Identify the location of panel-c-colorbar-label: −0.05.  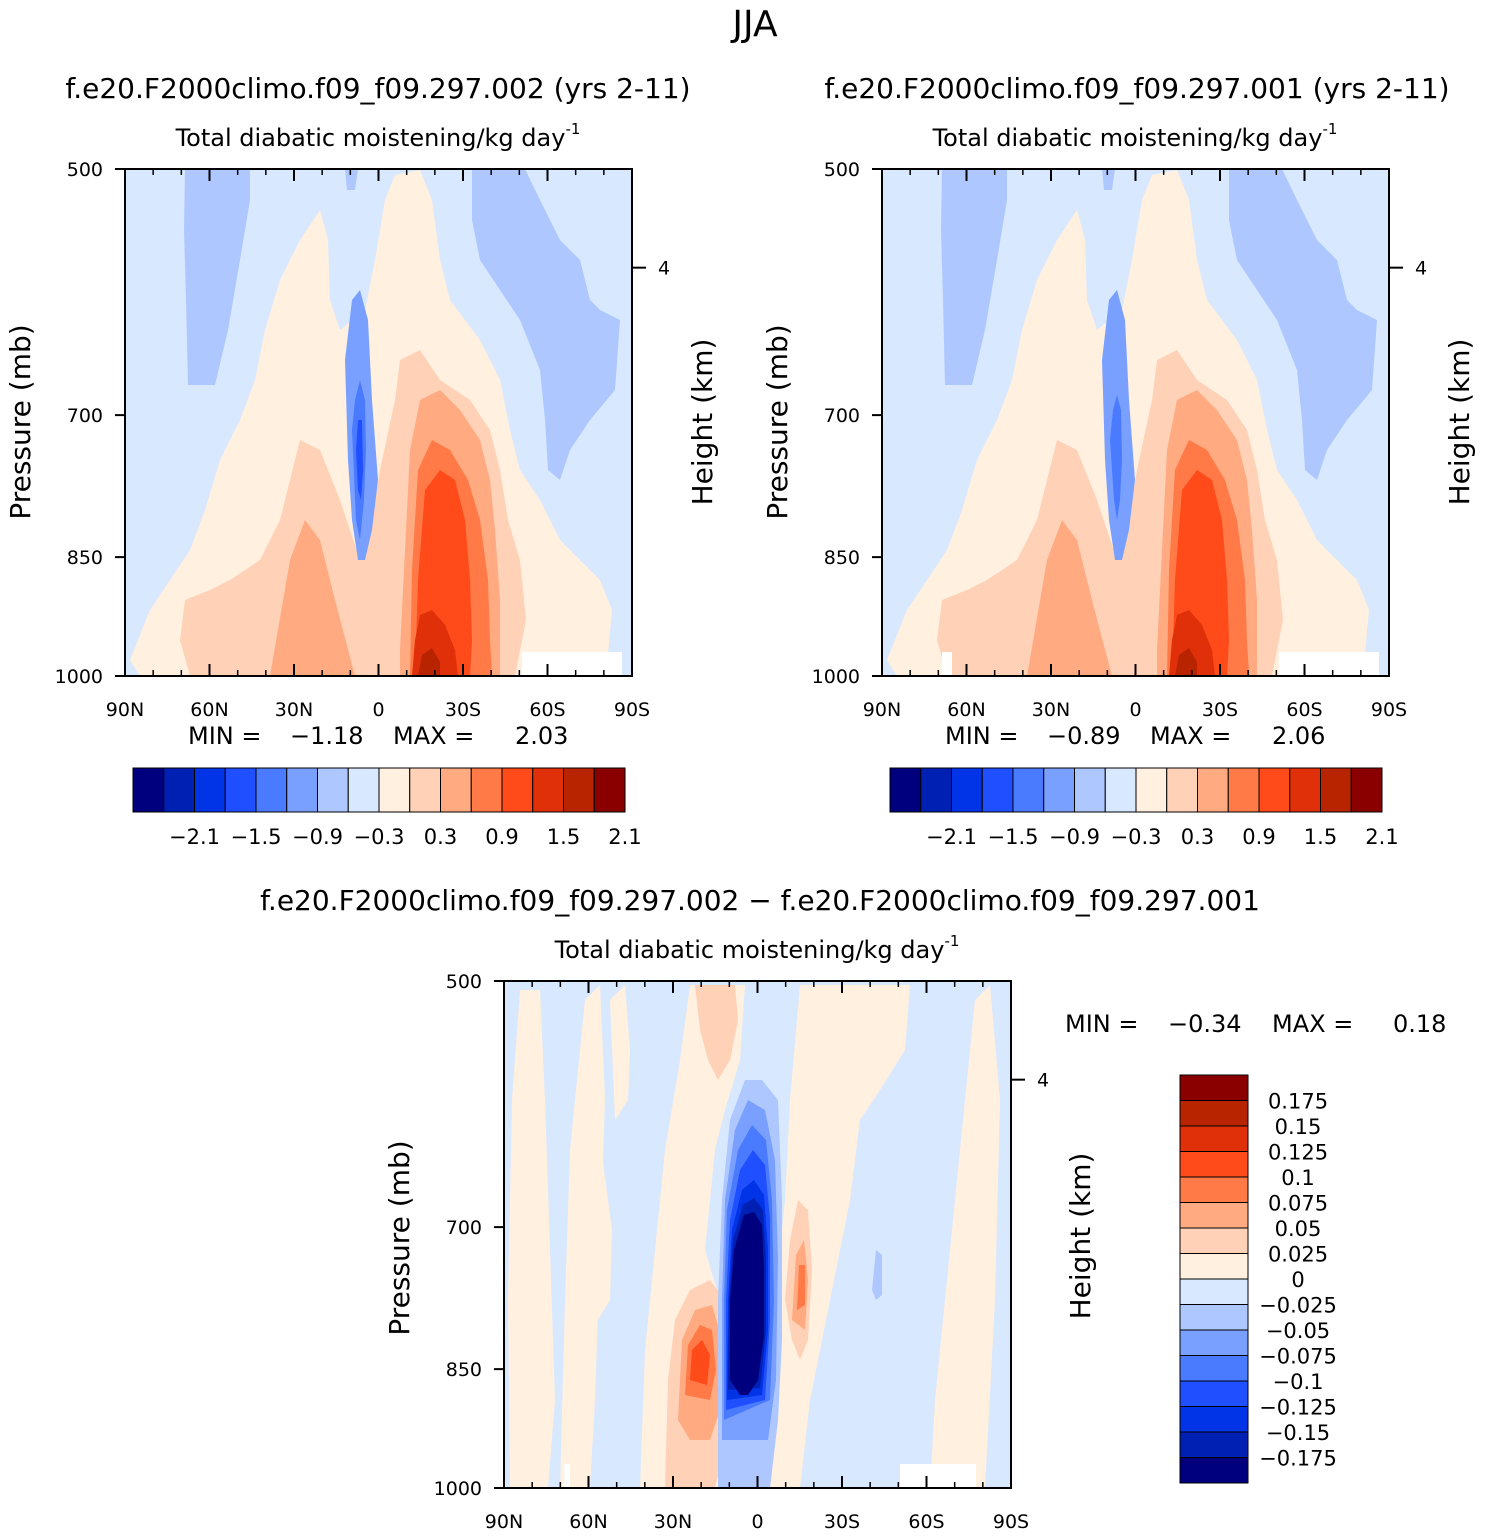
(1298, 1331).